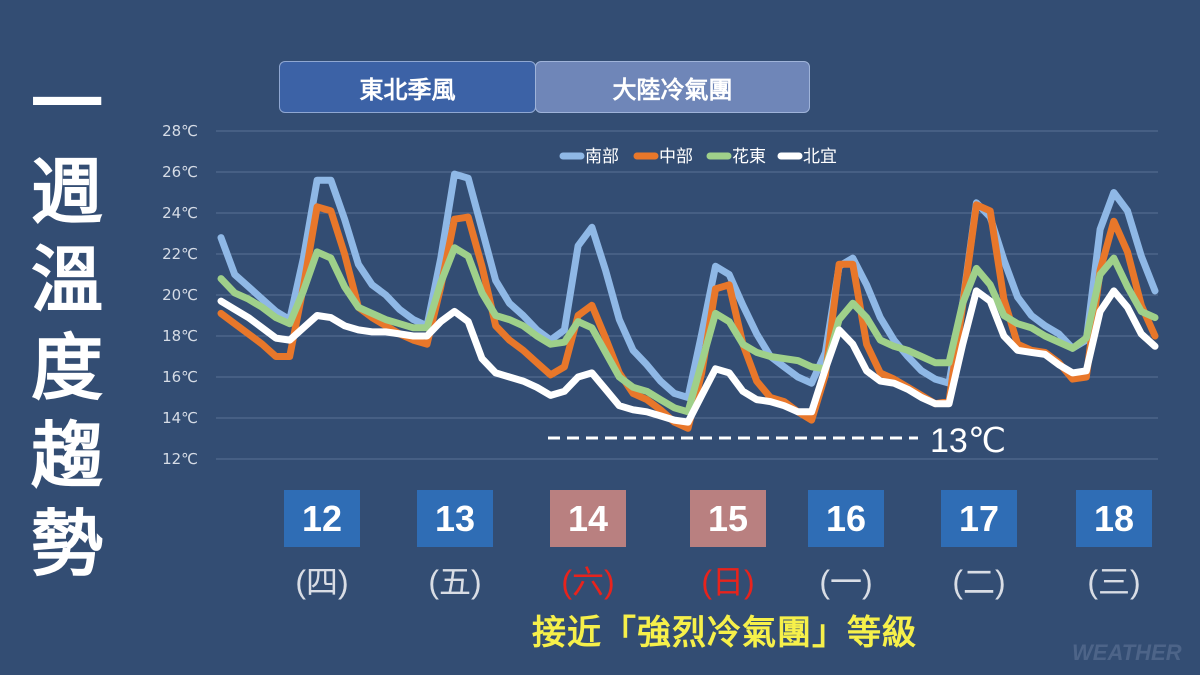 The image size is (1200, 675). I want to click on legend-label: 中部, so click(676, 157).